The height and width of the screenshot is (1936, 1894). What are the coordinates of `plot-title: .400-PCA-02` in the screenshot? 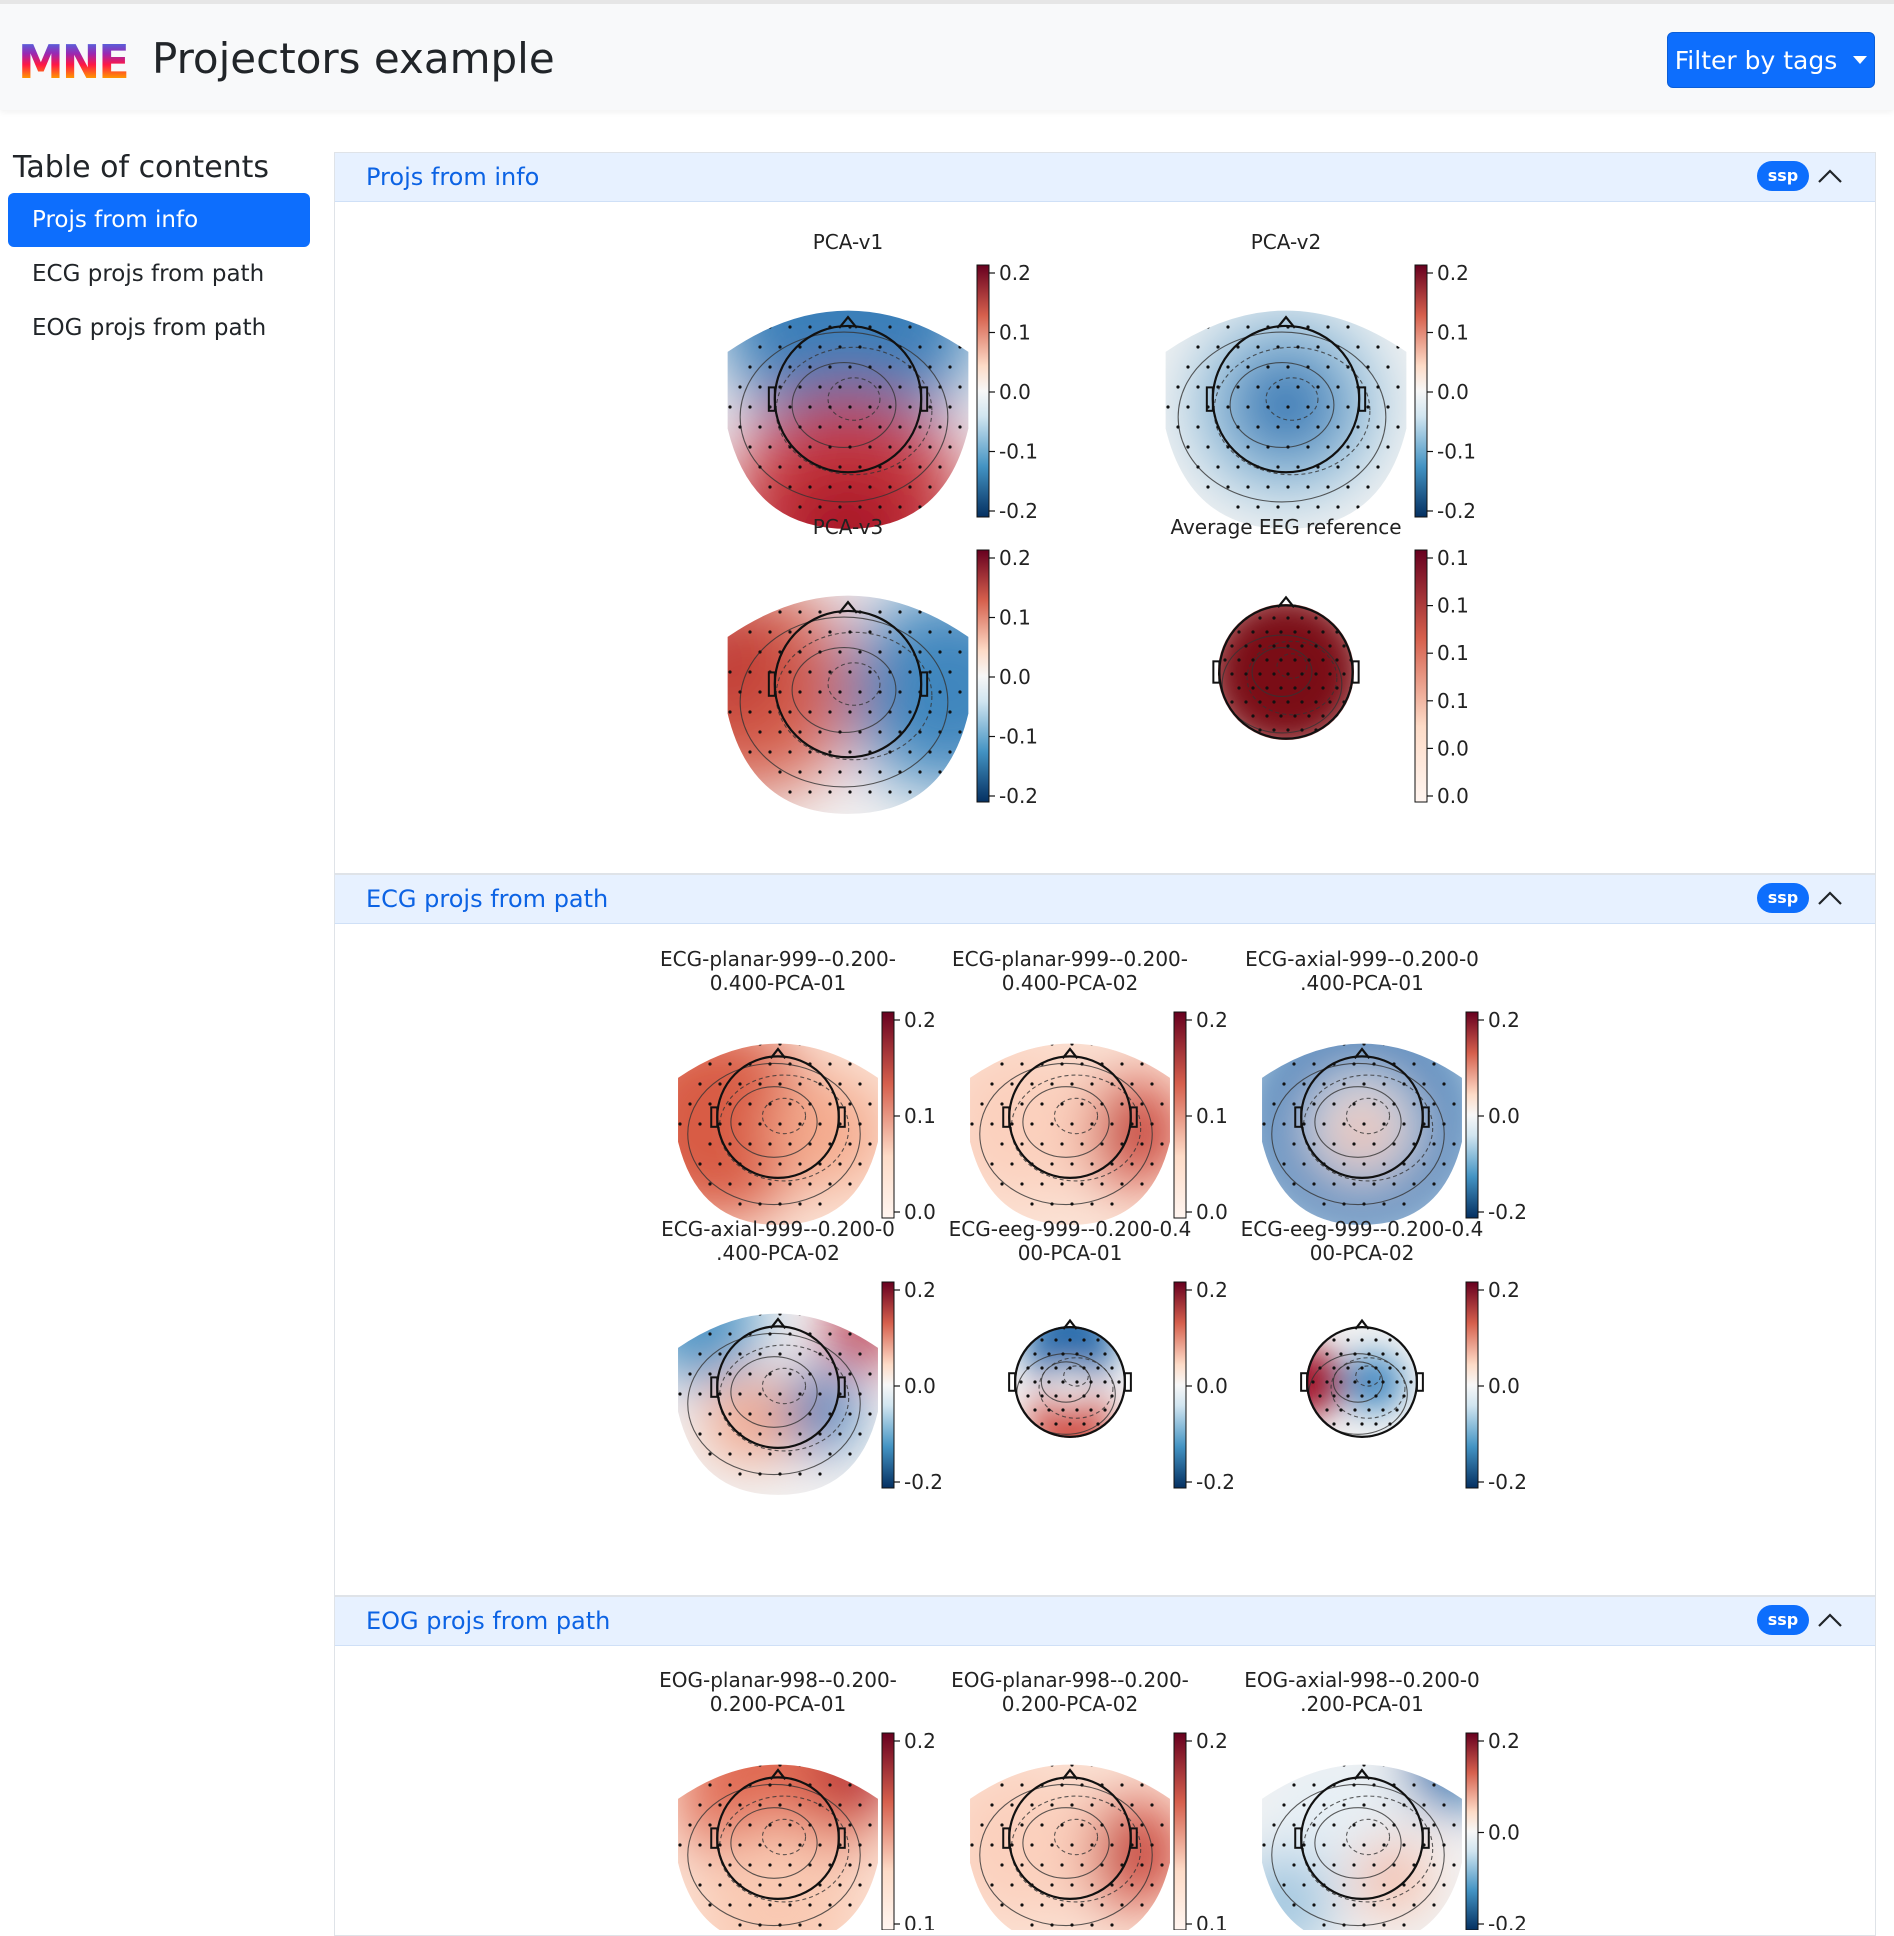 It's located at (778, 1253).